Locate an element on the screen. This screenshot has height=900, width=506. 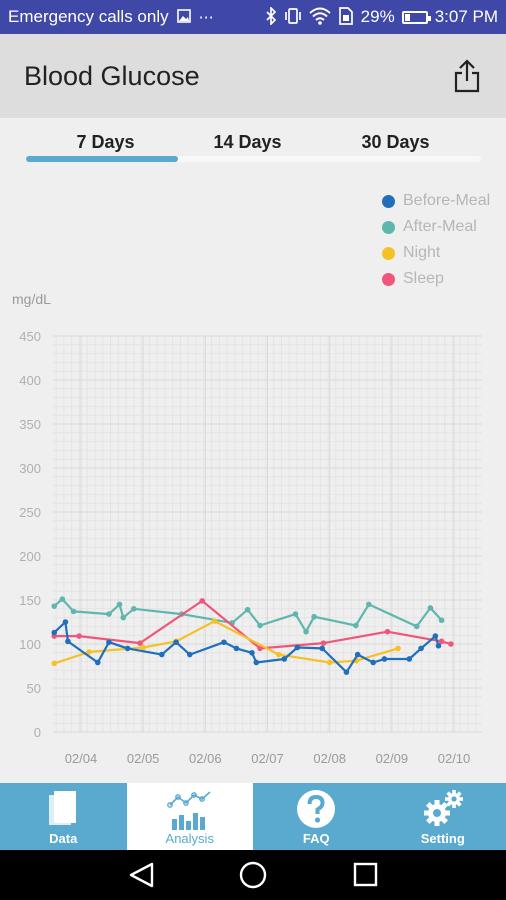
wifi-icon is located at coordinates (319, 17).